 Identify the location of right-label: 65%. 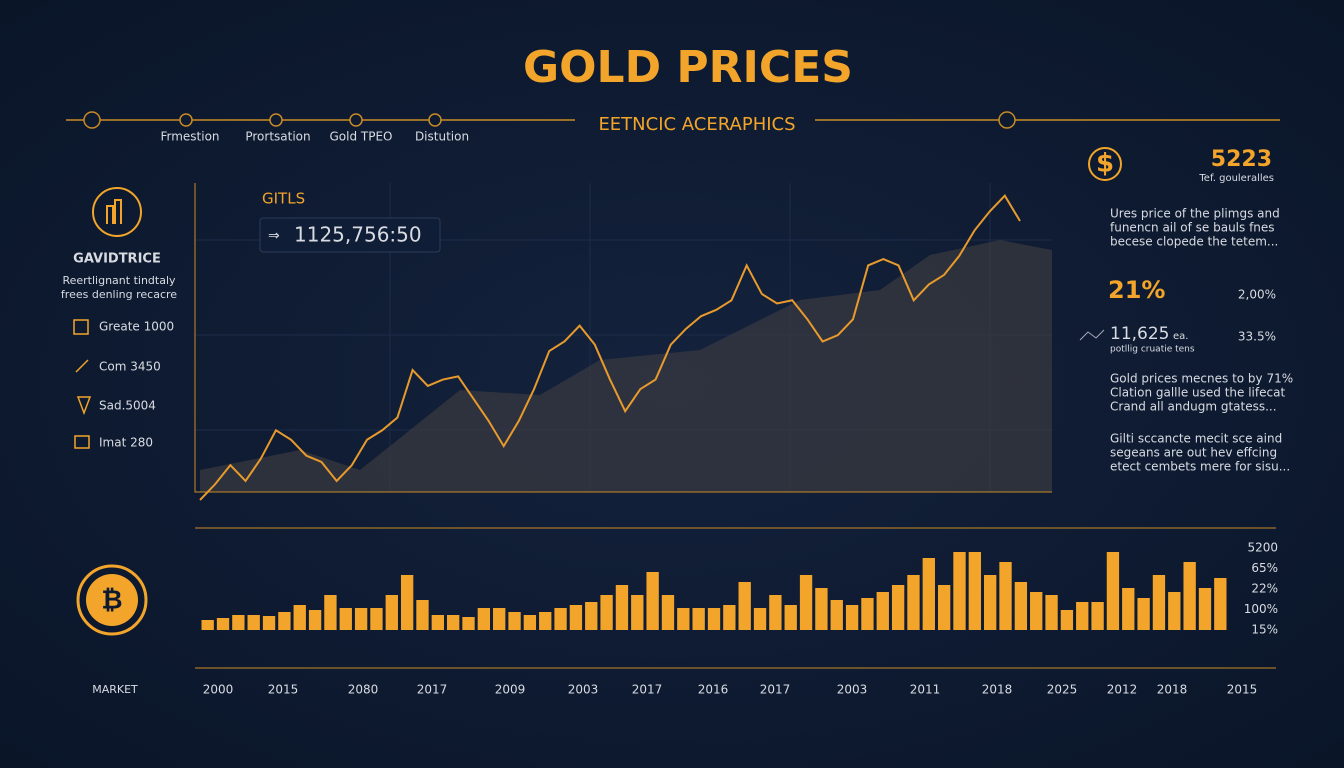
(1264, 568).